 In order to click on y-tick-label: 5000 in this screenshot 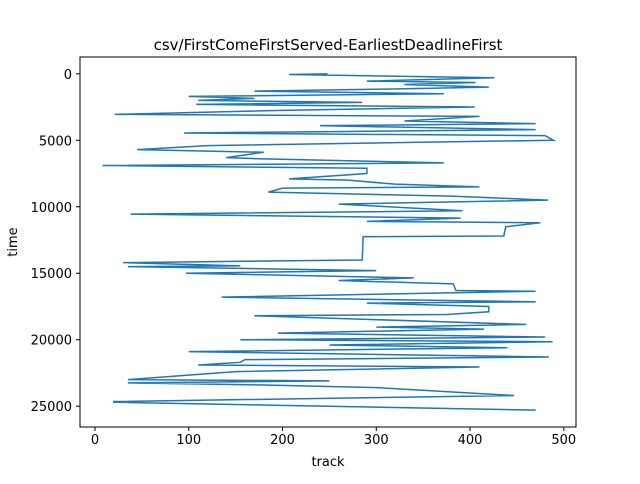, I will do `click(55, 141)`.